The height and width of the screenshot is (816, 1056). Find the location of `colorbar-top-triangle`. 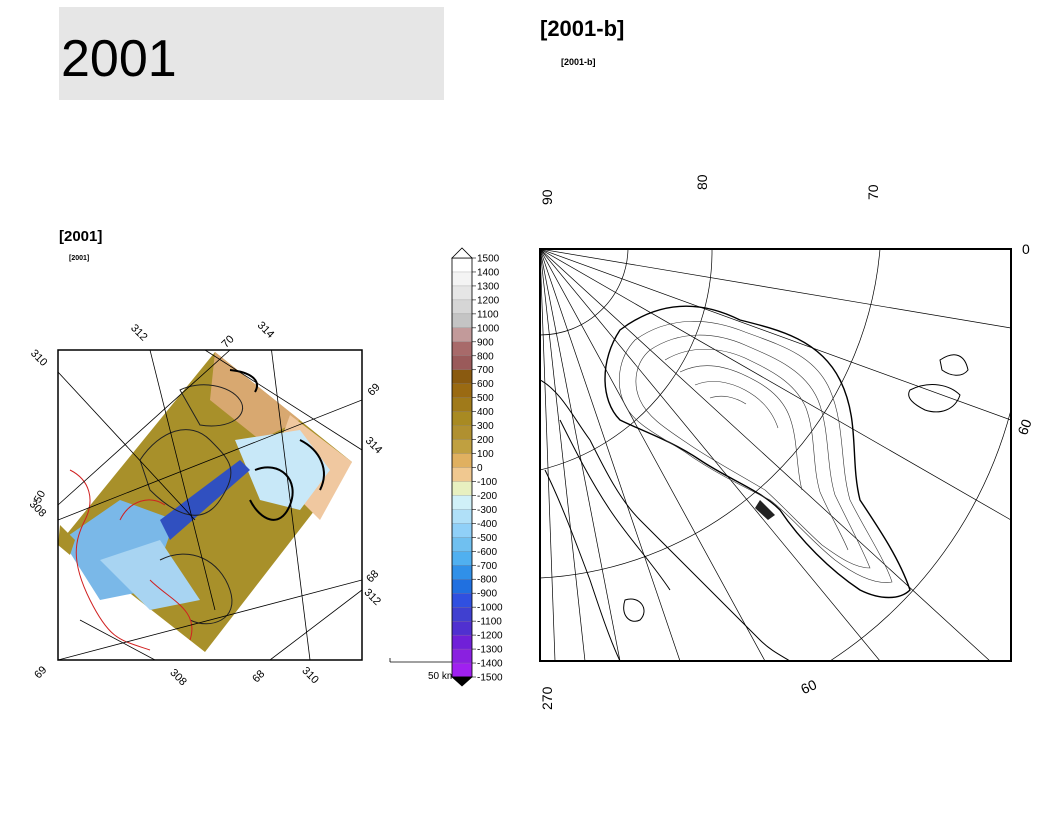

colorbar-top-triangle is located at coordinates (462, 253).